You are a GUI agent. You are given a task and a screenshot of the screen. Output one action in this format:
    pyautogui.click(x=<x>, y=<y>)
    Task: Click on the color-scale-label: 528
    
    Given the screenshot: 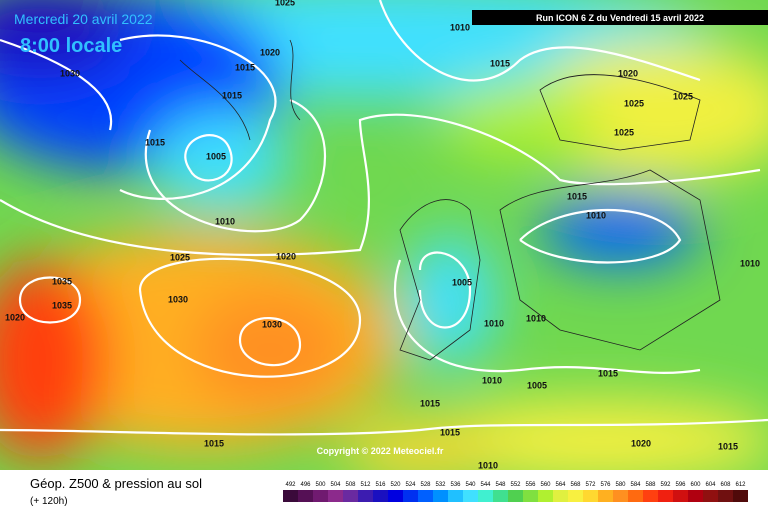 What is the action you would take?
    pyautogui.click(x=425, y=485)
    